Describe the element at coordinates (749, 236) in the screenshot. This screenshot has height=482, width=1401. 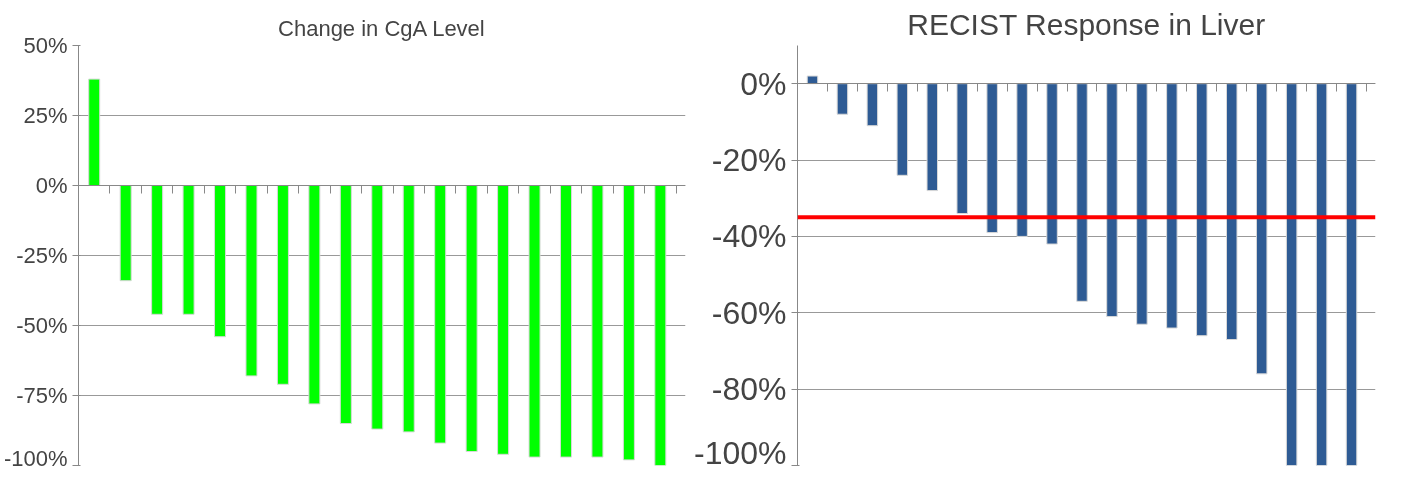
I see `y-tick-label: -40%` at that location.